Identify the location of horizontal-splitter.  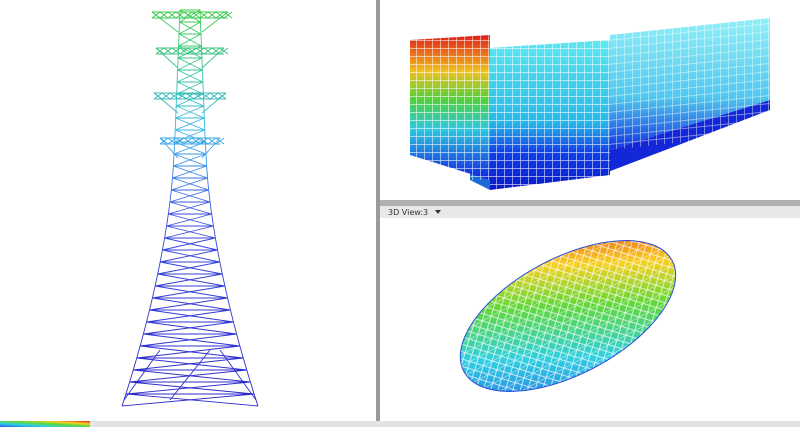
(590, 203).